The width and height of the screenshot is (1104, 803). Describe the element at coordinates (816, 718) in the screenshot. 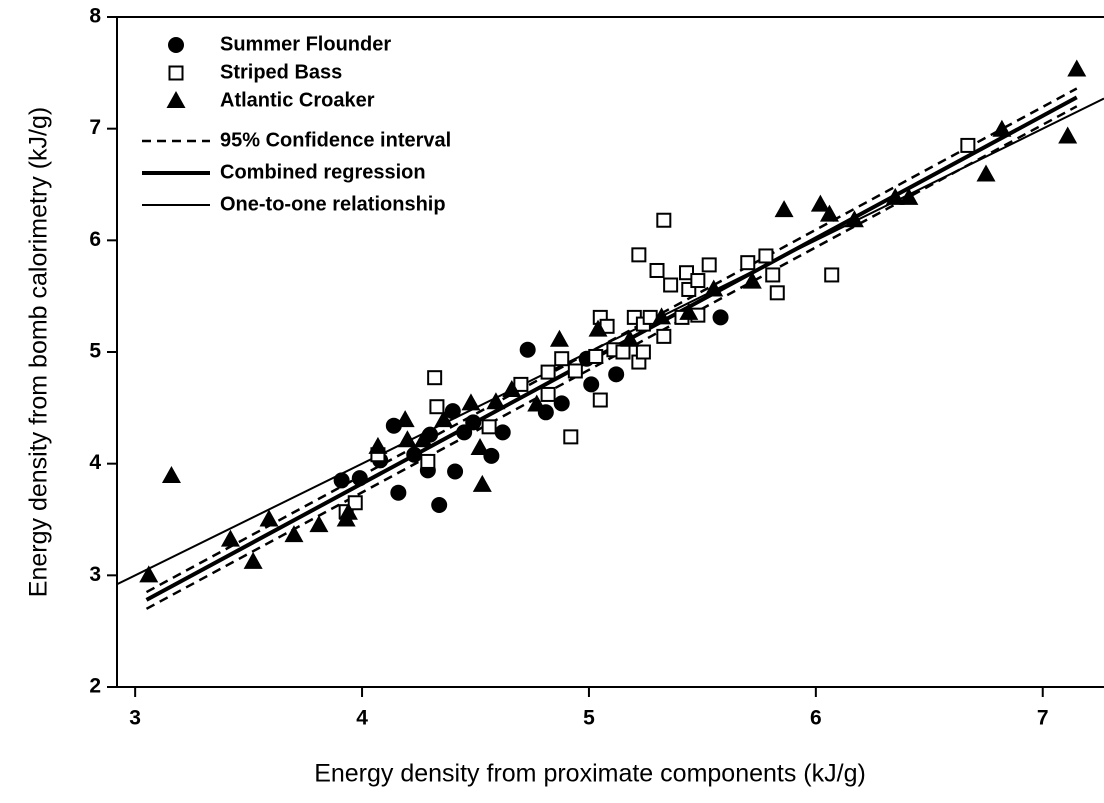

I see `x-tick-label: 6` at that location.